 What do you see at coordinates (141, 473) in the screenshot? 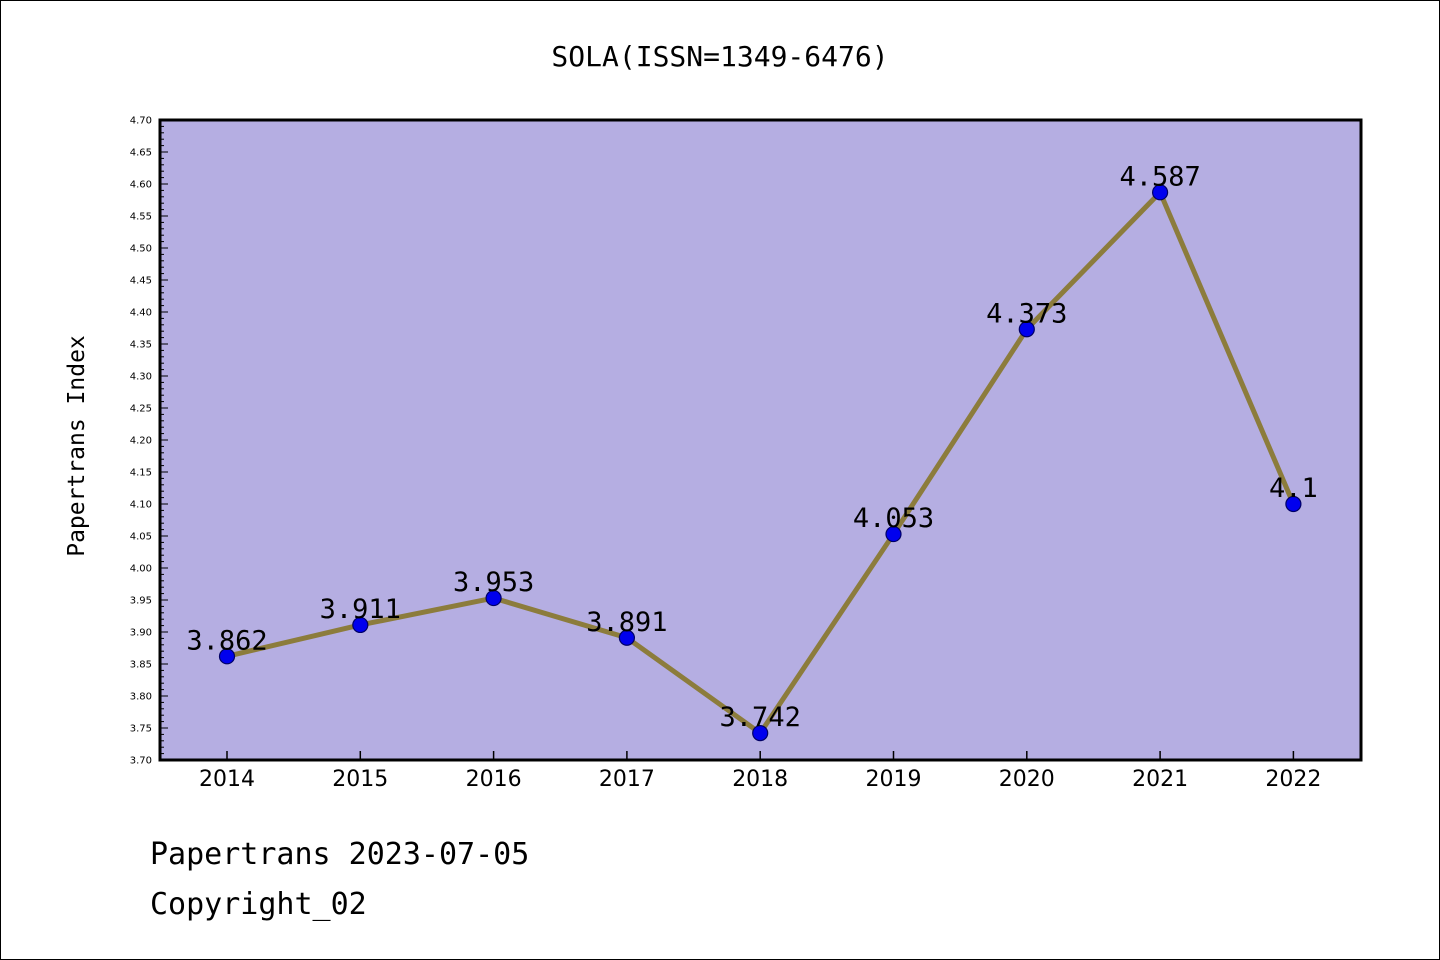
I see `y-tick-label: 4.15` at bounding box center [141, 473].